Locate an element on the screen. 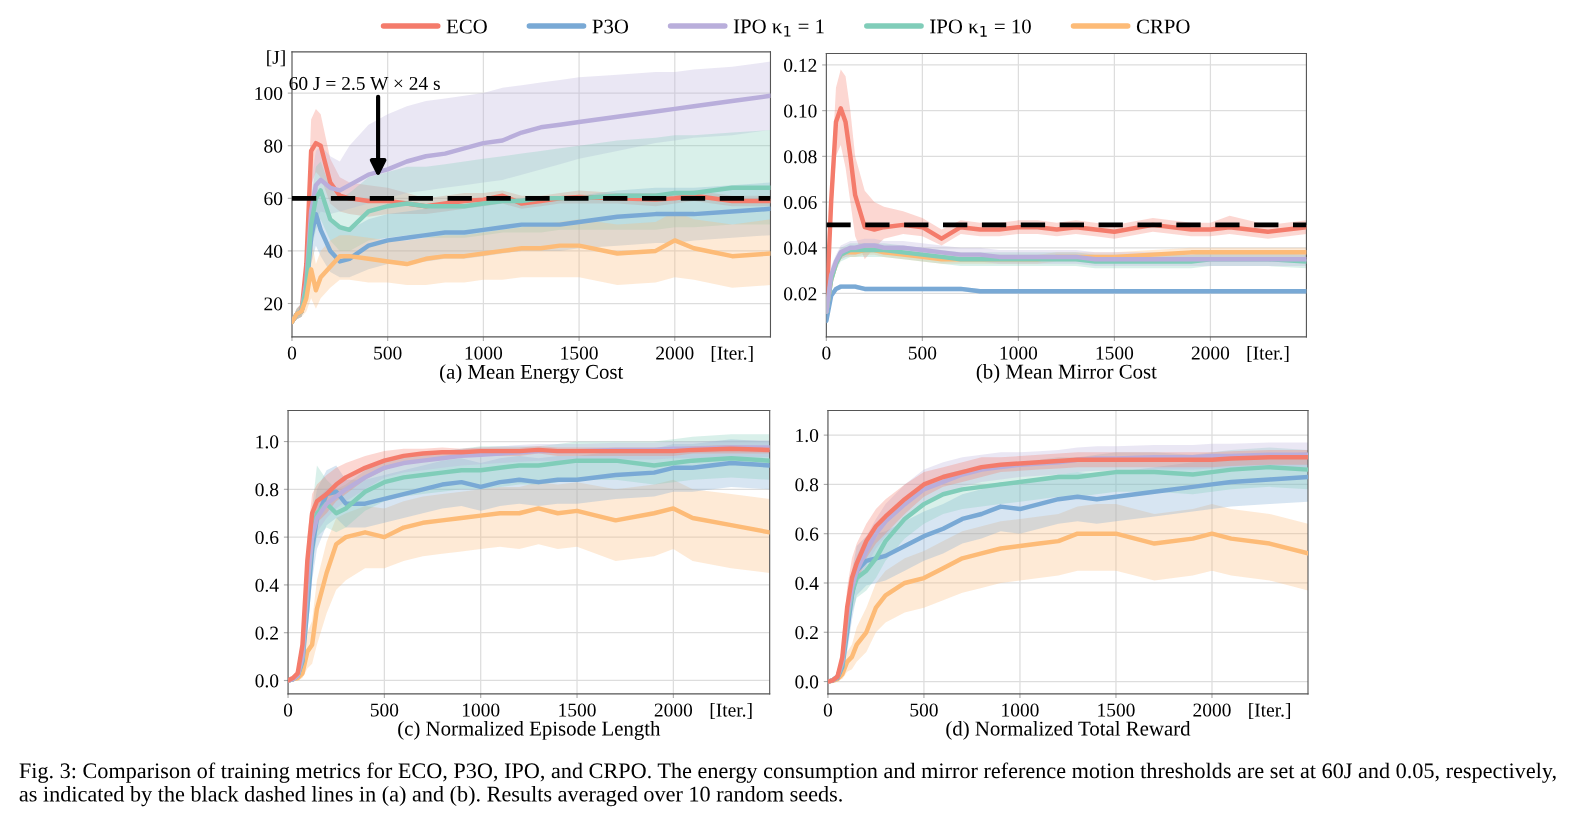 Image resolution: width=1574 pixels, height=836 pixels. y-tick-label: 20 is located at coordinates (273, 304).